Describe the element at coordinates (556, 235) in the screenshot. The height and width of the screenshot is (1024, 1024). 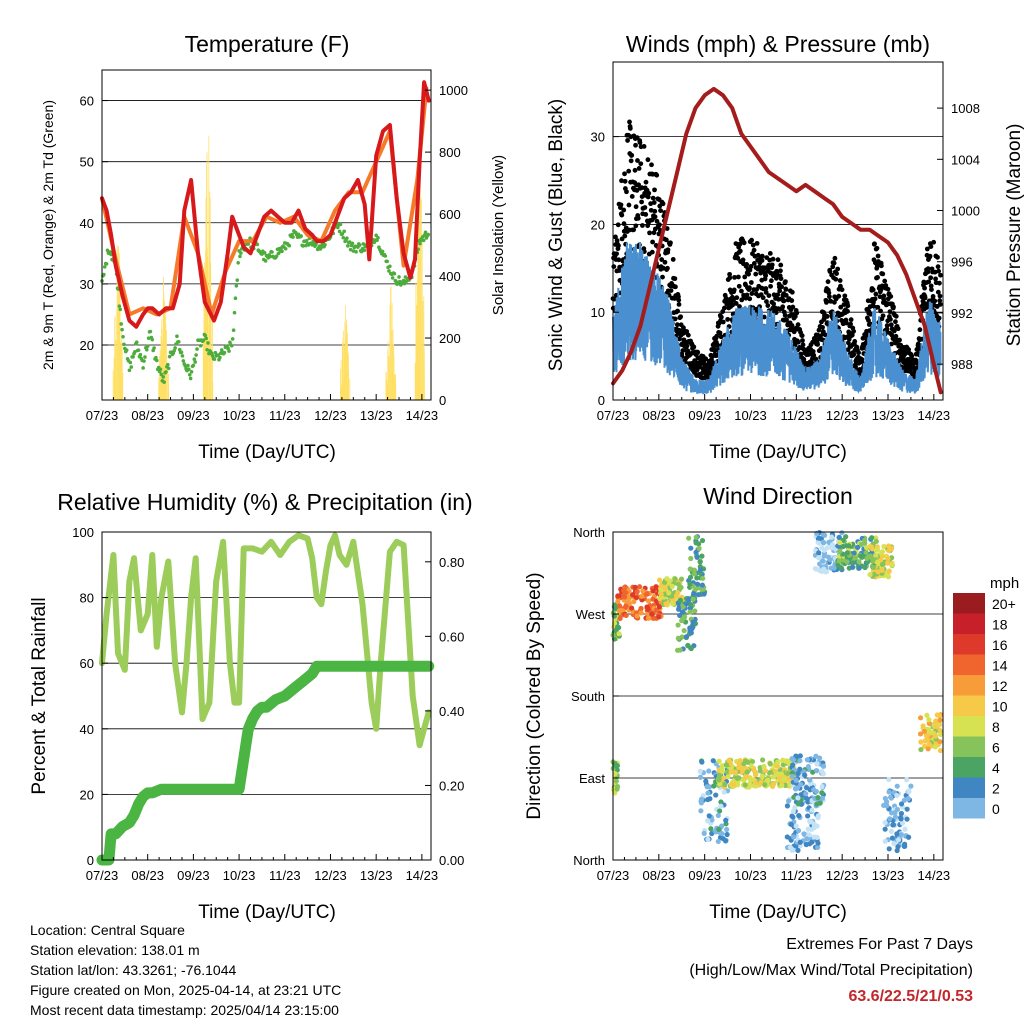
I see `winds-ylabel: Sonic Wind & Gust (Blue, Black)` at that location.